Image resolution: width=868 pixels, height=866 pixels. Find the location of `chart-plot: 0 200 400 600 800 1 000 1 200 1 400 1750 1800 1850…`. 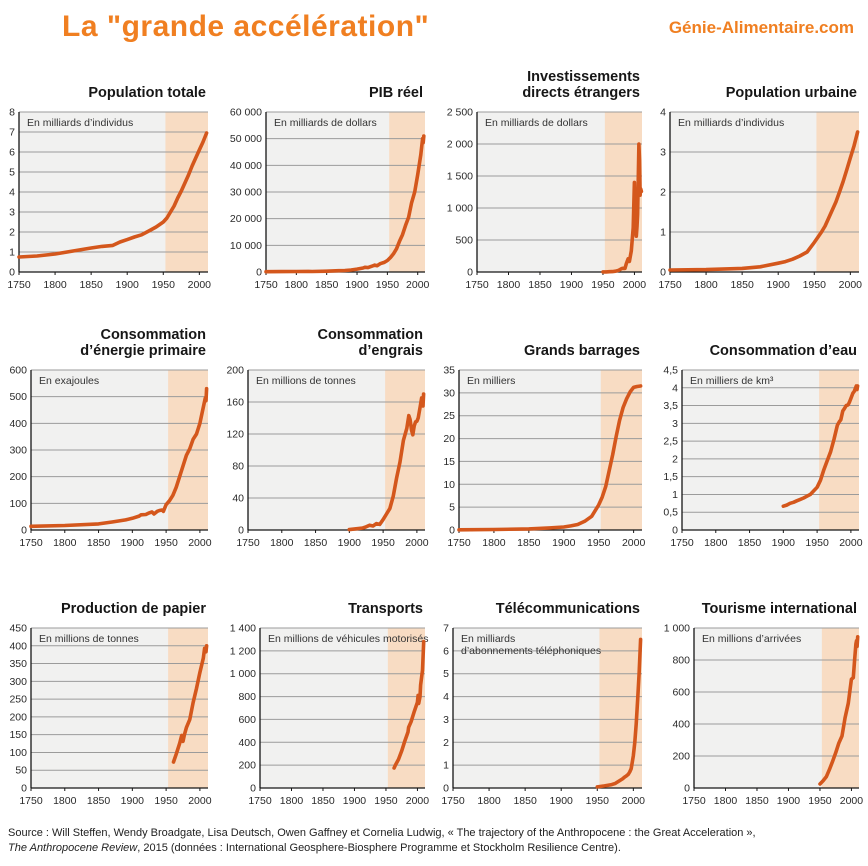

chart-plot: 0 200 400 600 800 1 000 1 200 1 400 1750 1800 1850… is located at coordinates (329, 715).